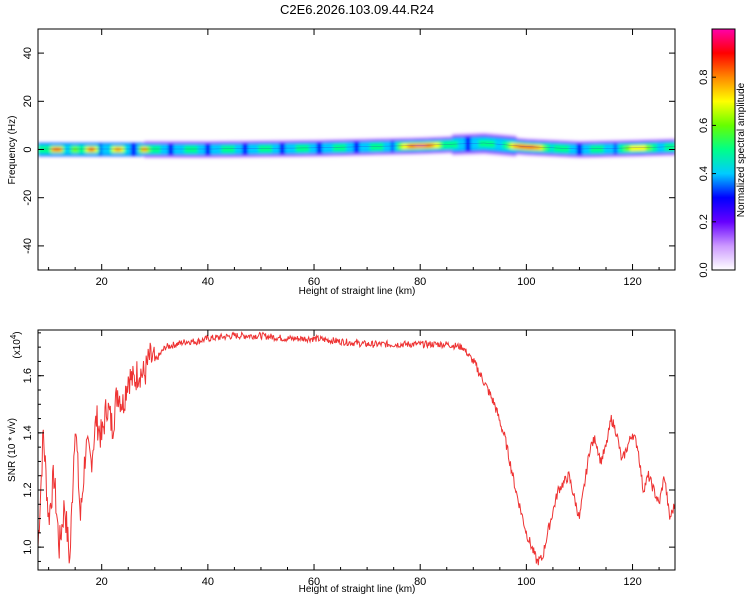  I want to click on colorbar-bar, so click(723, 149).